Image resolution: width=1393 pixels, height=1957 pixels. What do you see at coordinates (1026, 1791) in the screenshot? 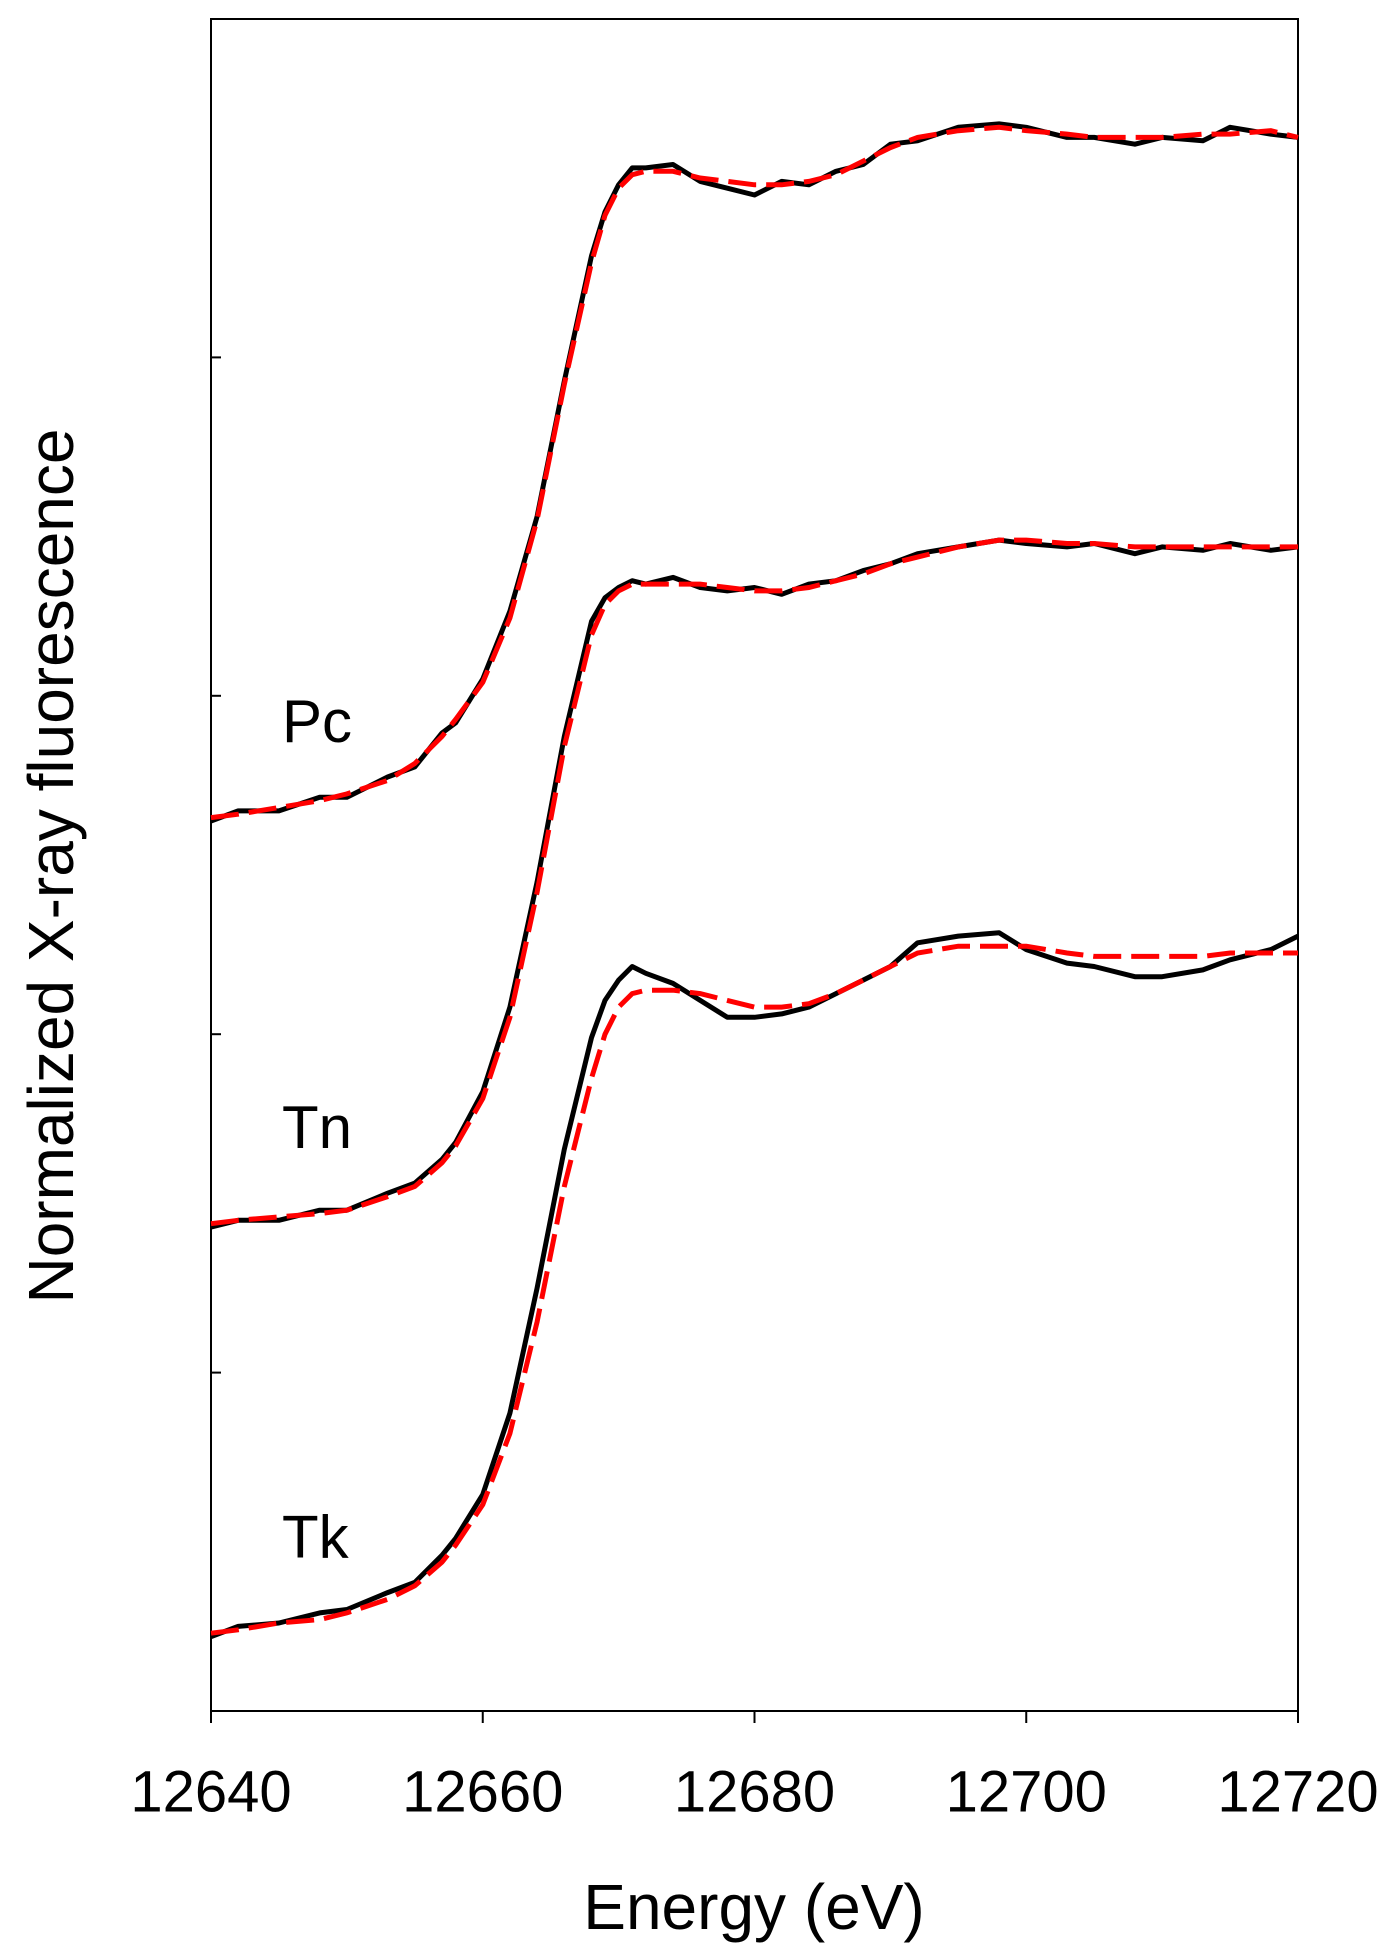
I see `x-tick-label: 12700` at bounding box center [1026, 1791].